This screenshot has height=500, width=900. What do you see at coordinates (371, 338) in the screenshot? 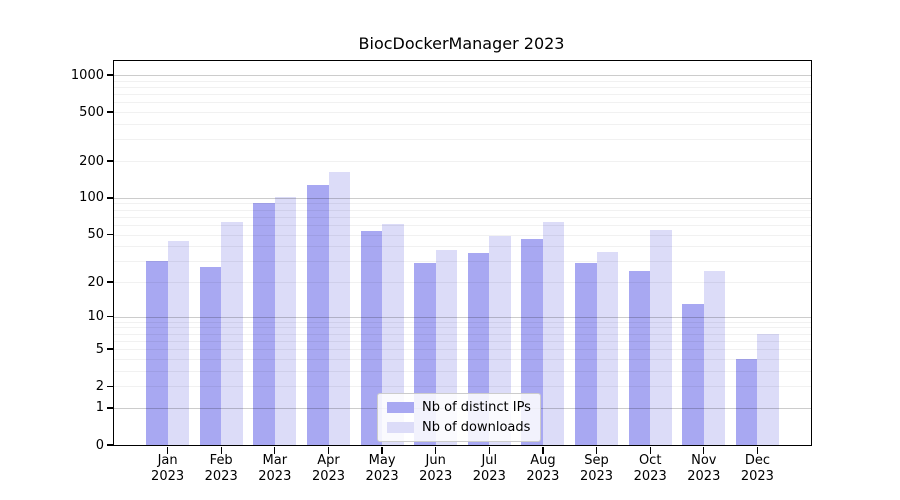
I see `bar-may-distinct-ips` at bounding box center [371, 338].